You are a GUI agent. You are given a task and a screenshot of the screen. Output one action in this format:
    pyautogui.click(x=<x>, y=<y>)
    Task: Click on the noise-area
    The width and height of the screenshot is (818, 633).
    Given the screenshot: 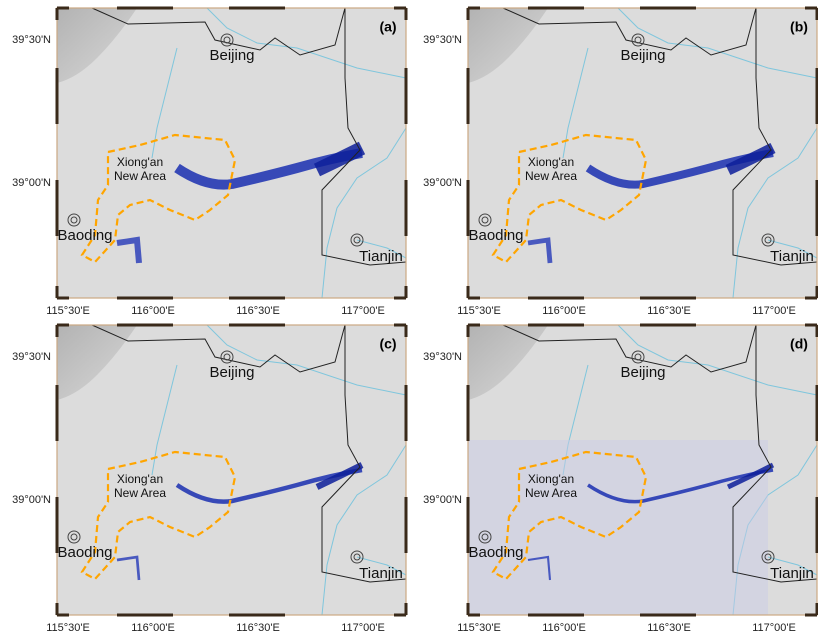 What is the action you would take?
    pyautogui.click(x=618, y=527)
    